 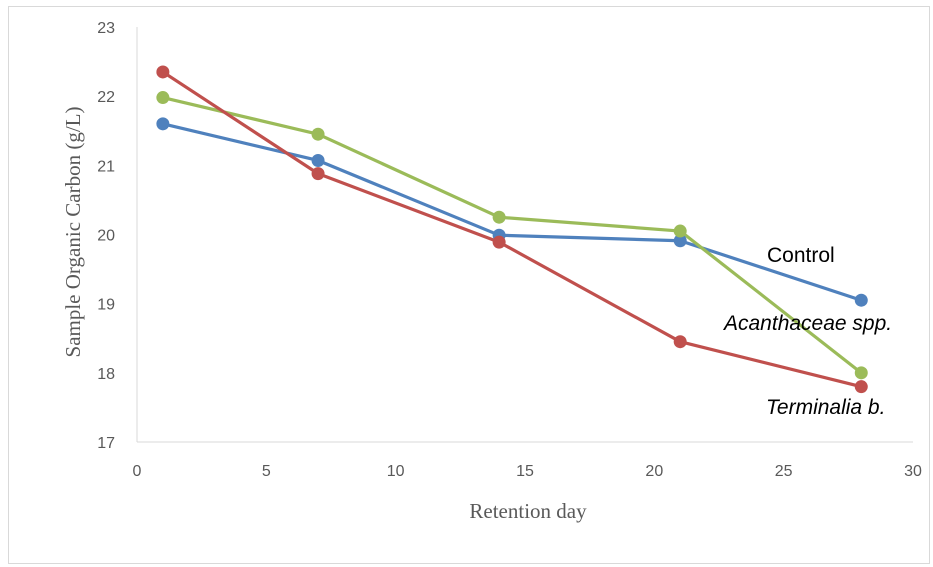 I want to click on y-tick-label: 20, so click(x=106, y=236).